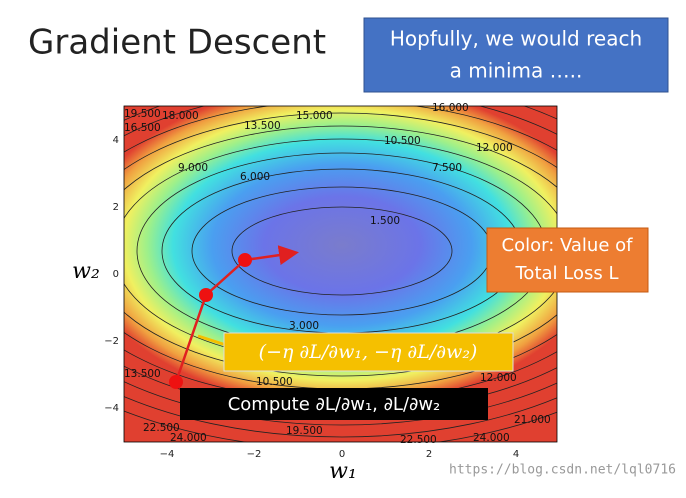 This screenshot has width=686, height=498. What do you see at coordinates (304, 326) in the screenshot?
I see `contour-label: 3.000` at bounding box center [304, 326].